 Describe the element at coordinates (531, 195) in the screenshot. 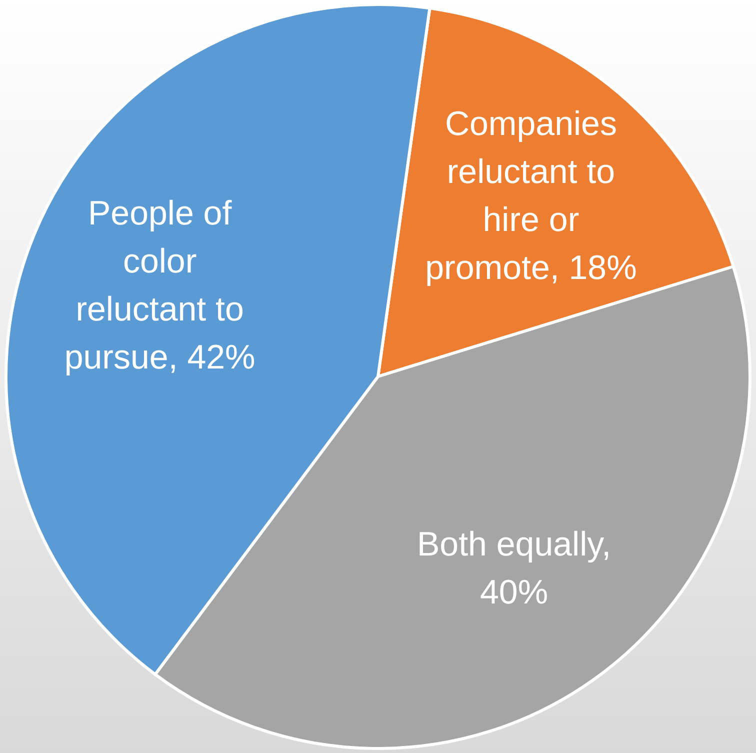

I see `slice-label: Companies reluctant to hire or promote, 18%` at that location.